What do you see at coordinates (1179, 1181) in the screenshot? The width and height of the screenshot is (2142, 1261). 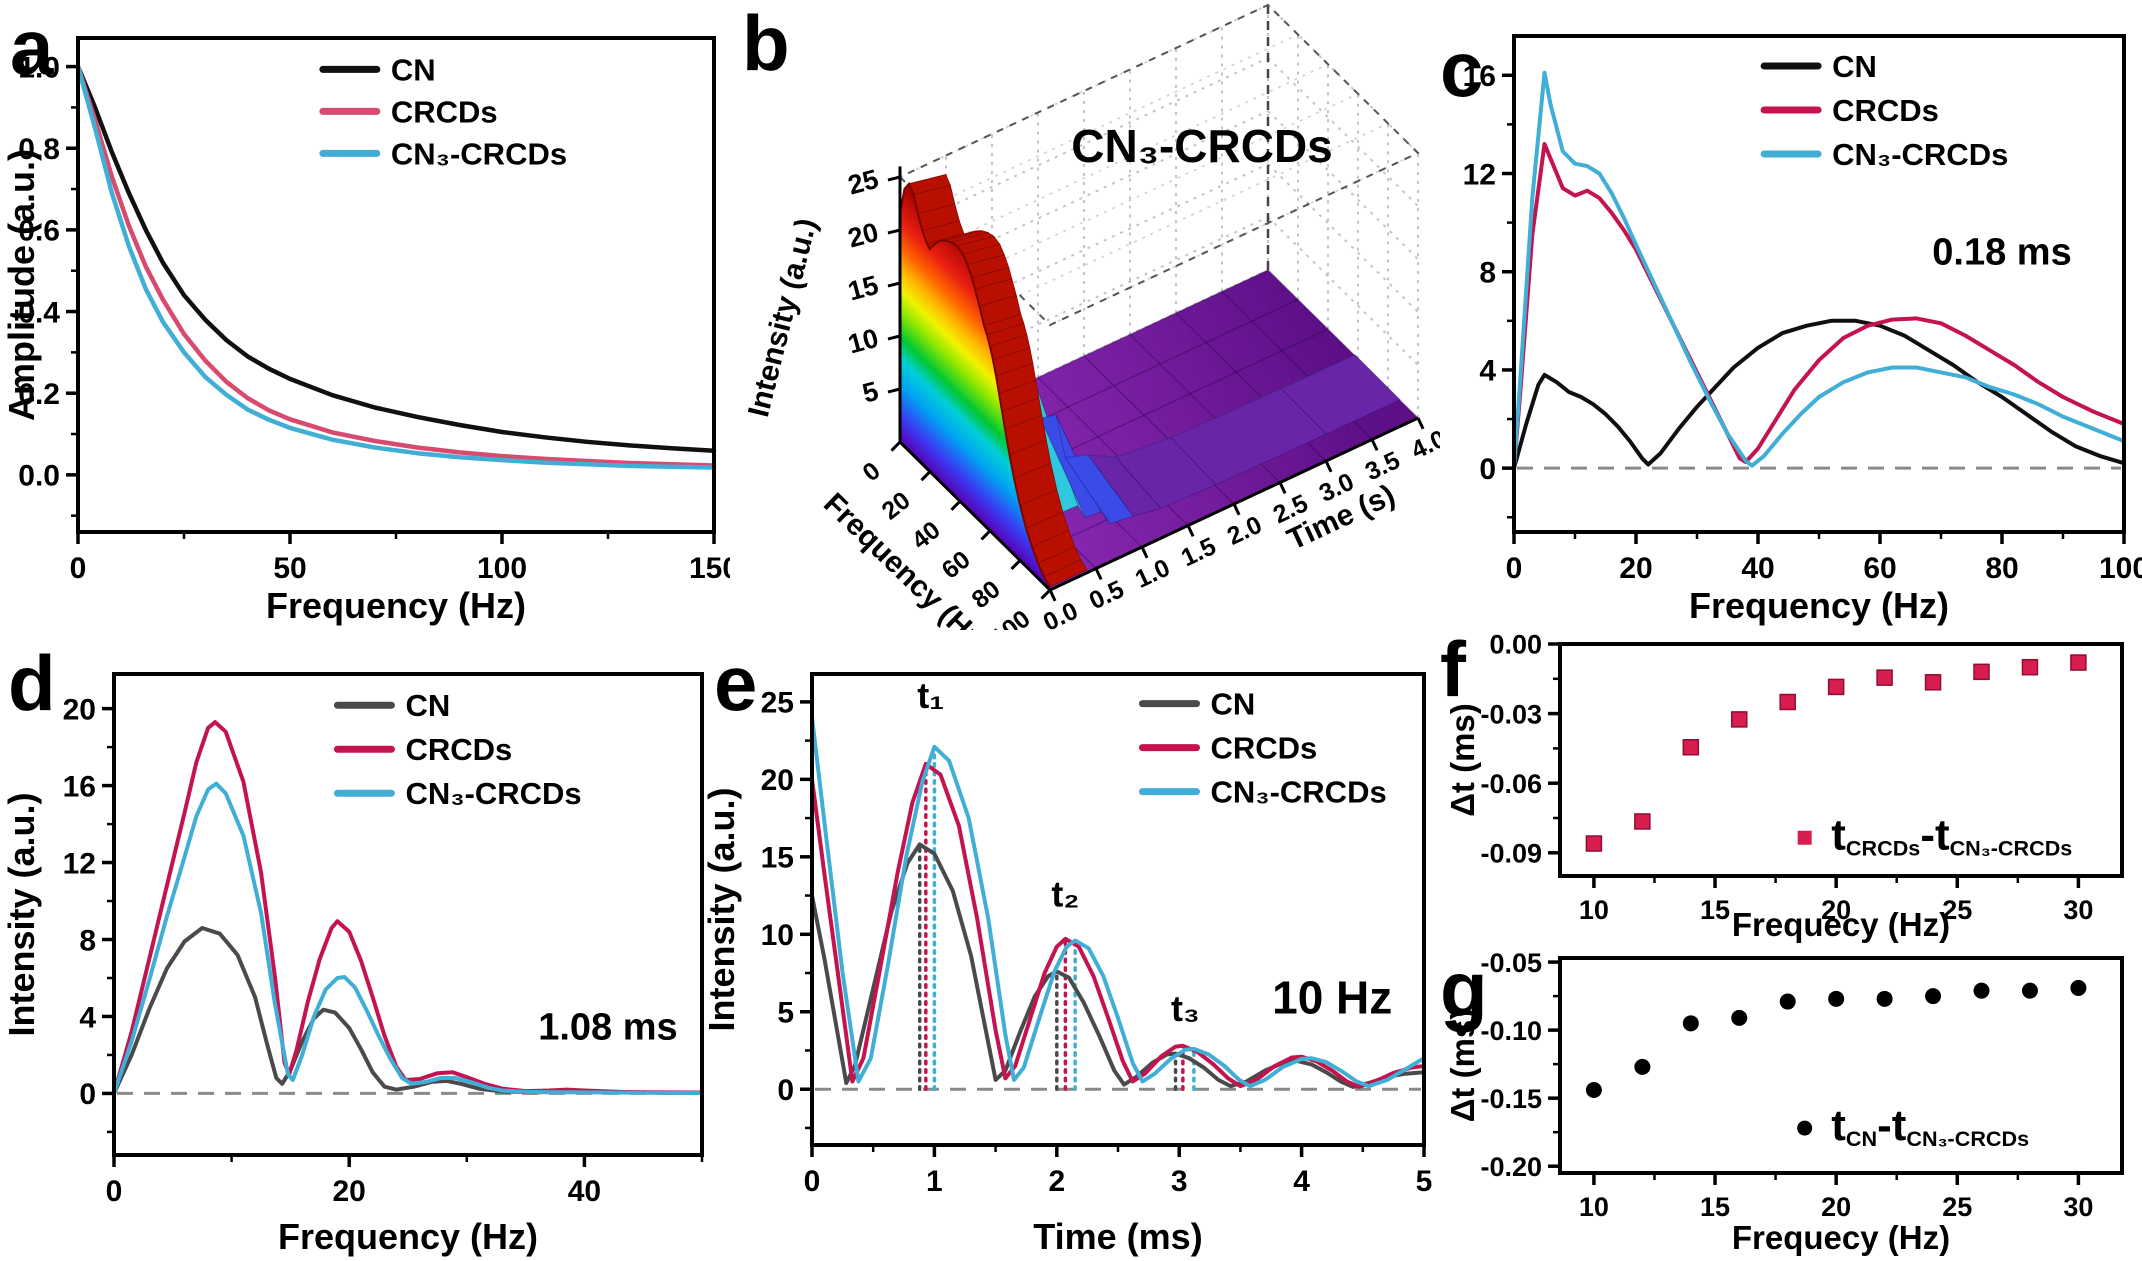 I see `x-tick-label: 3` at bounding box center [1179, 1181].